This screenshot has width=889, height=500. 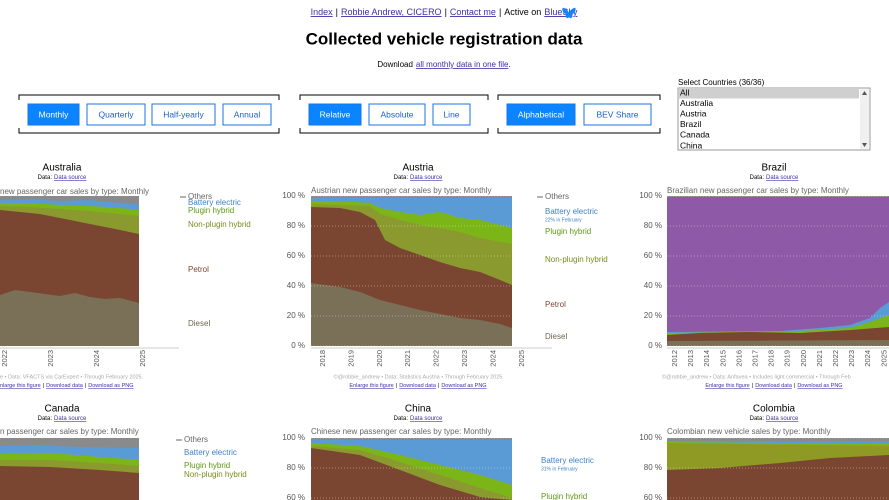 I want to click on source-label: Data:, so click(x=757, y=178).